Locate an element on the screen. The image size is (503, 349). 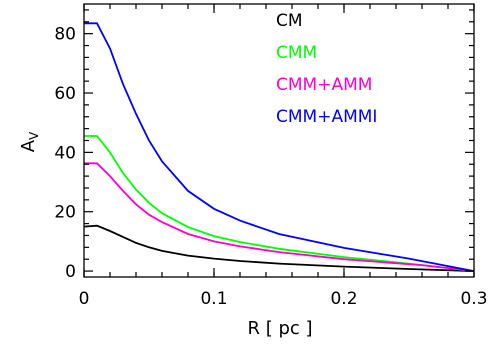
legend-item-3: CMM+AMMI is located at coordinates (326, 117).